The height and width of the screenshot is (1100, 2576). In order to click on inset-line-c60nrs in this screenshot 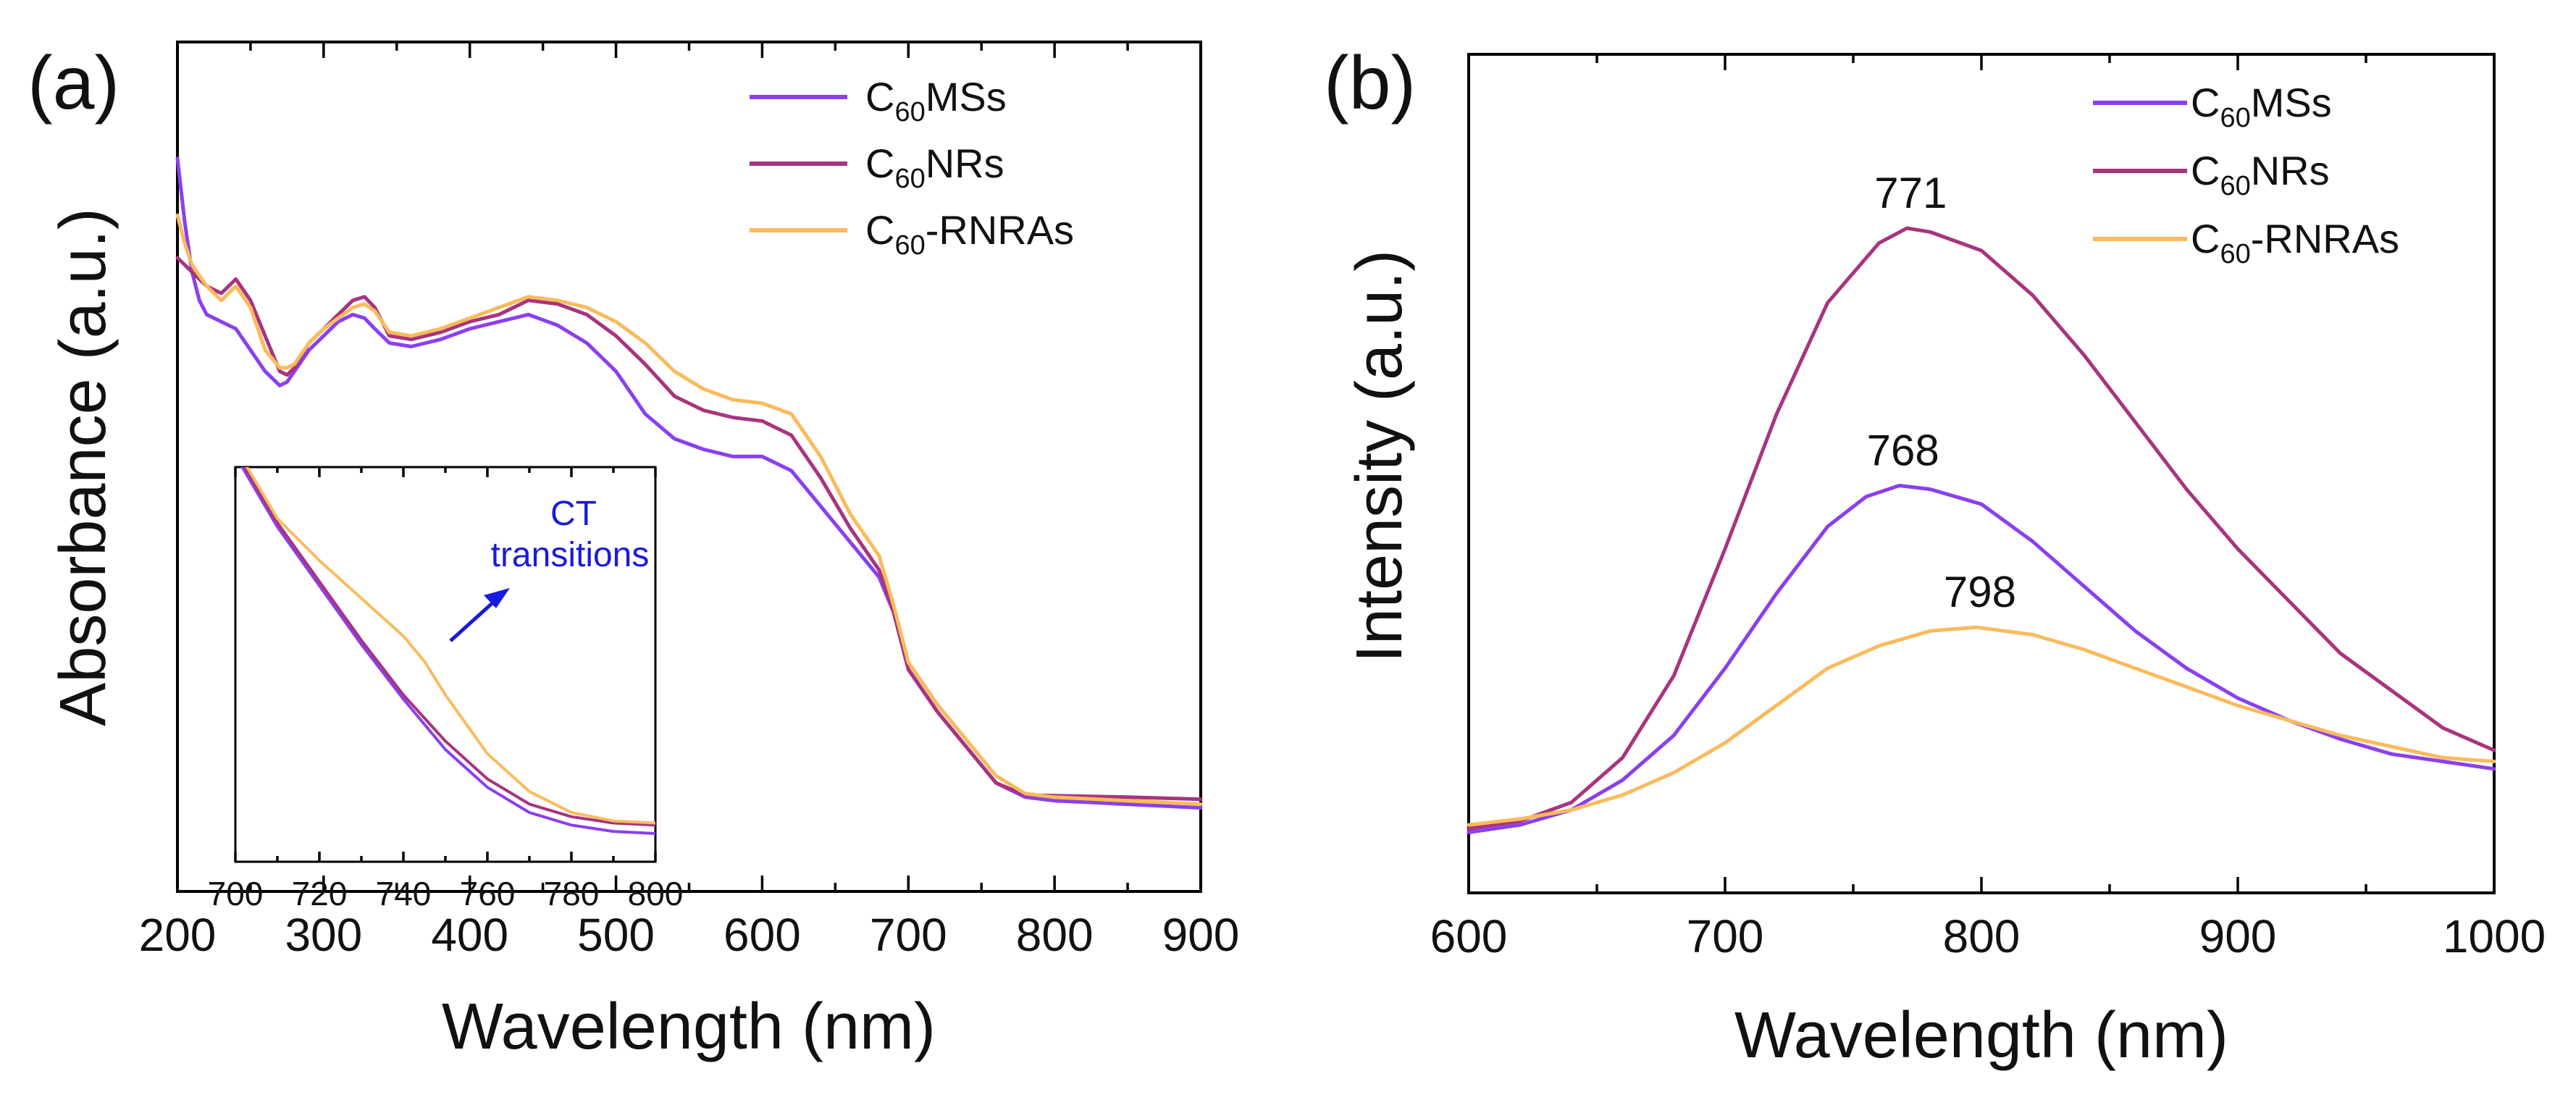, I will do `click(449, 647)`.